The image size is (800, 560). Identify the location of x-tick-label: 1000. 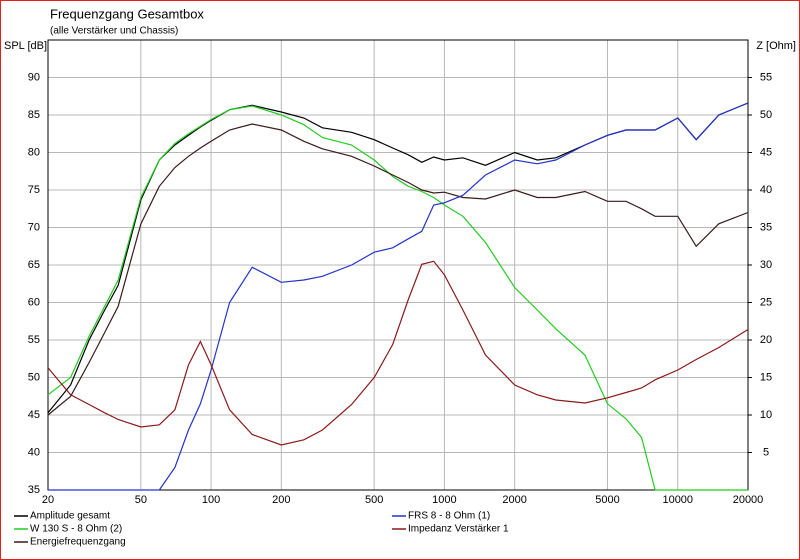
(444, 500).